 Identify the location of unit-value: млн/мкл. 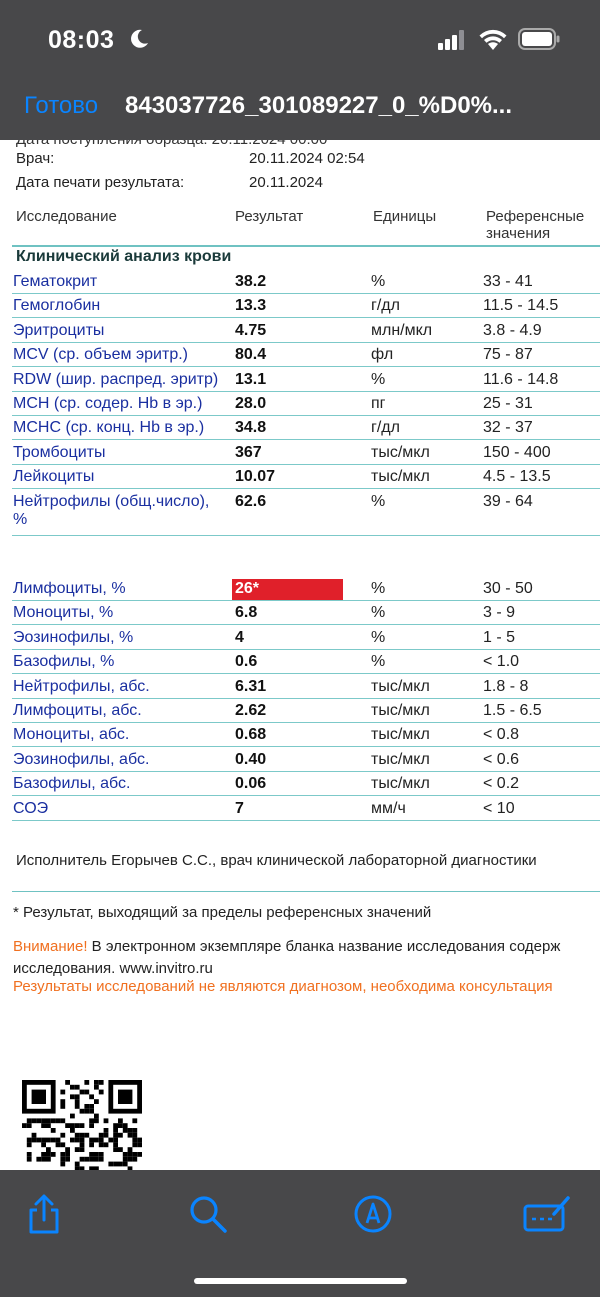
(402, 330).